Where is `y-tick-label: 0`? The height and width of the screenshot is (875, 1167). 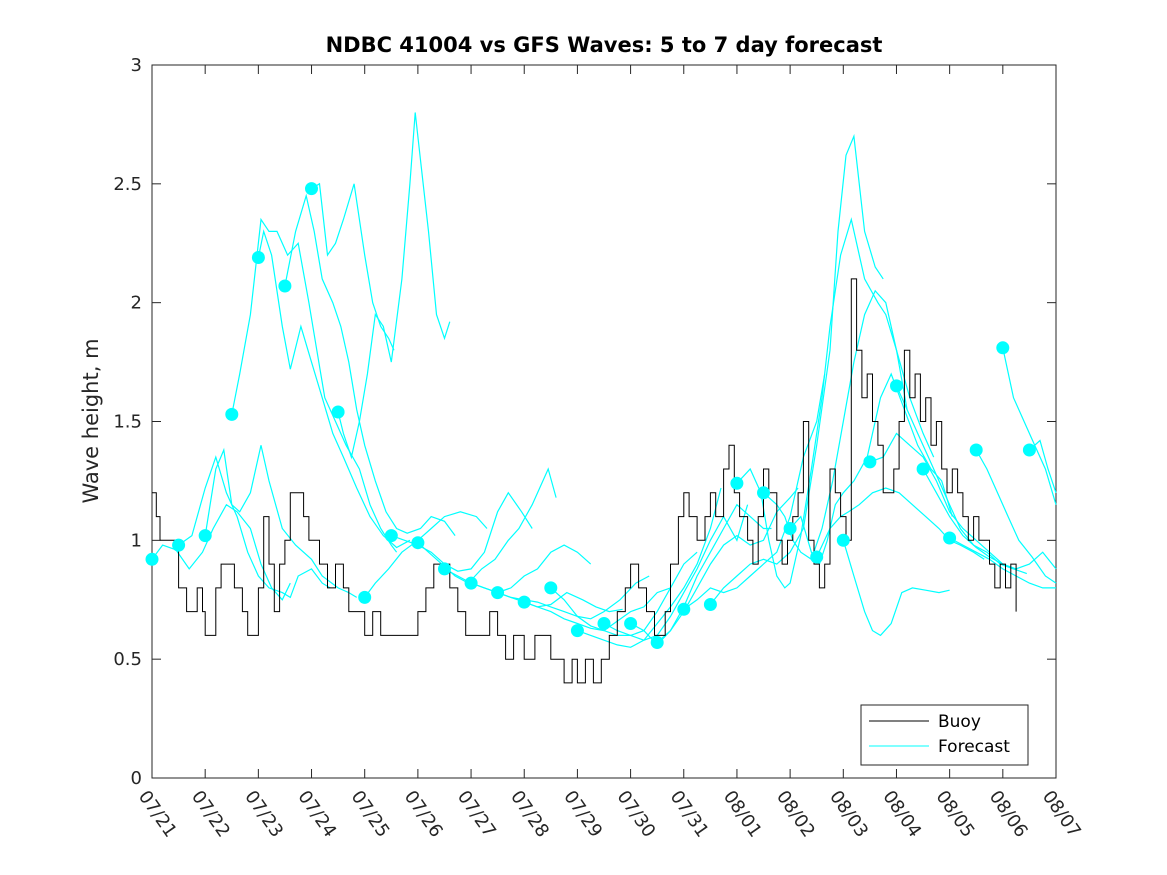 y-tick-label: 0 is located at coordinates (136, 778).